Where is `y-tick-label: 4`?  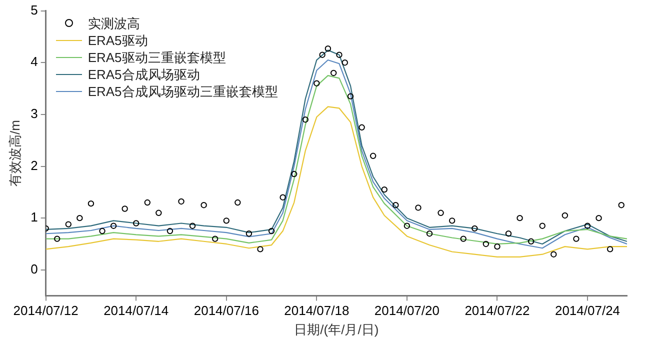 y-tick-label: 4 is located at coordinates (34, 62).